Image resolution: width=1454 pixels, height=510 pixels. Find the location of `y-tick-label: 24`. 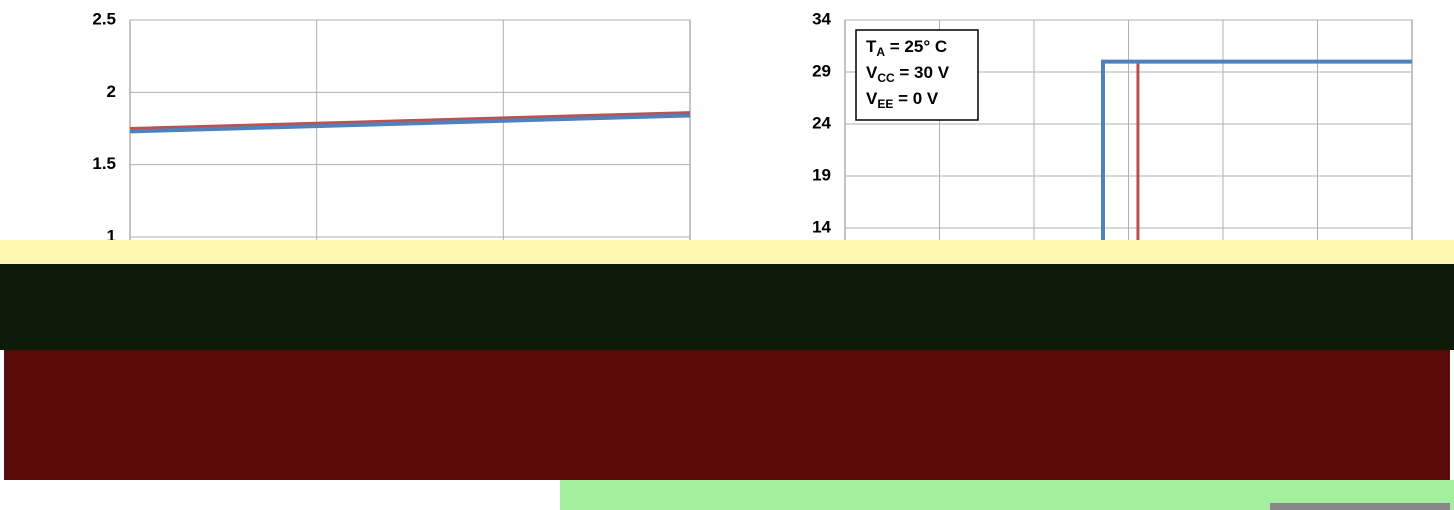

y-tick-label: 24 is located at coordinates (821, 122).